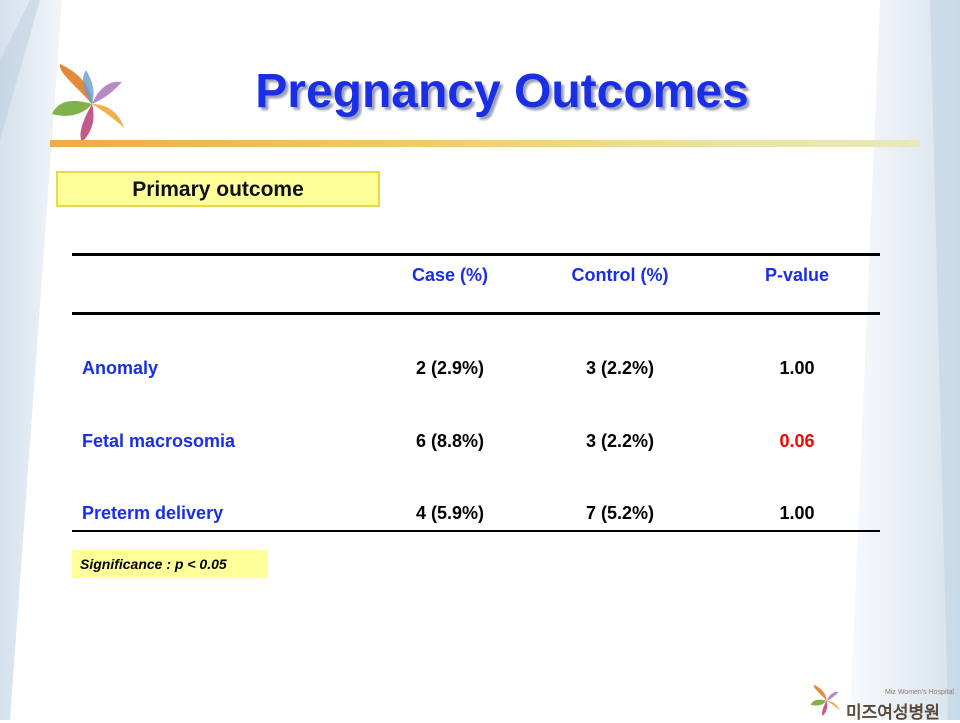 The image size is (960, 723). Describe the element at coordinates (153, 513) in the screenshot. I see `row-label-preterm-delivery: Preterm delivery` at that location.